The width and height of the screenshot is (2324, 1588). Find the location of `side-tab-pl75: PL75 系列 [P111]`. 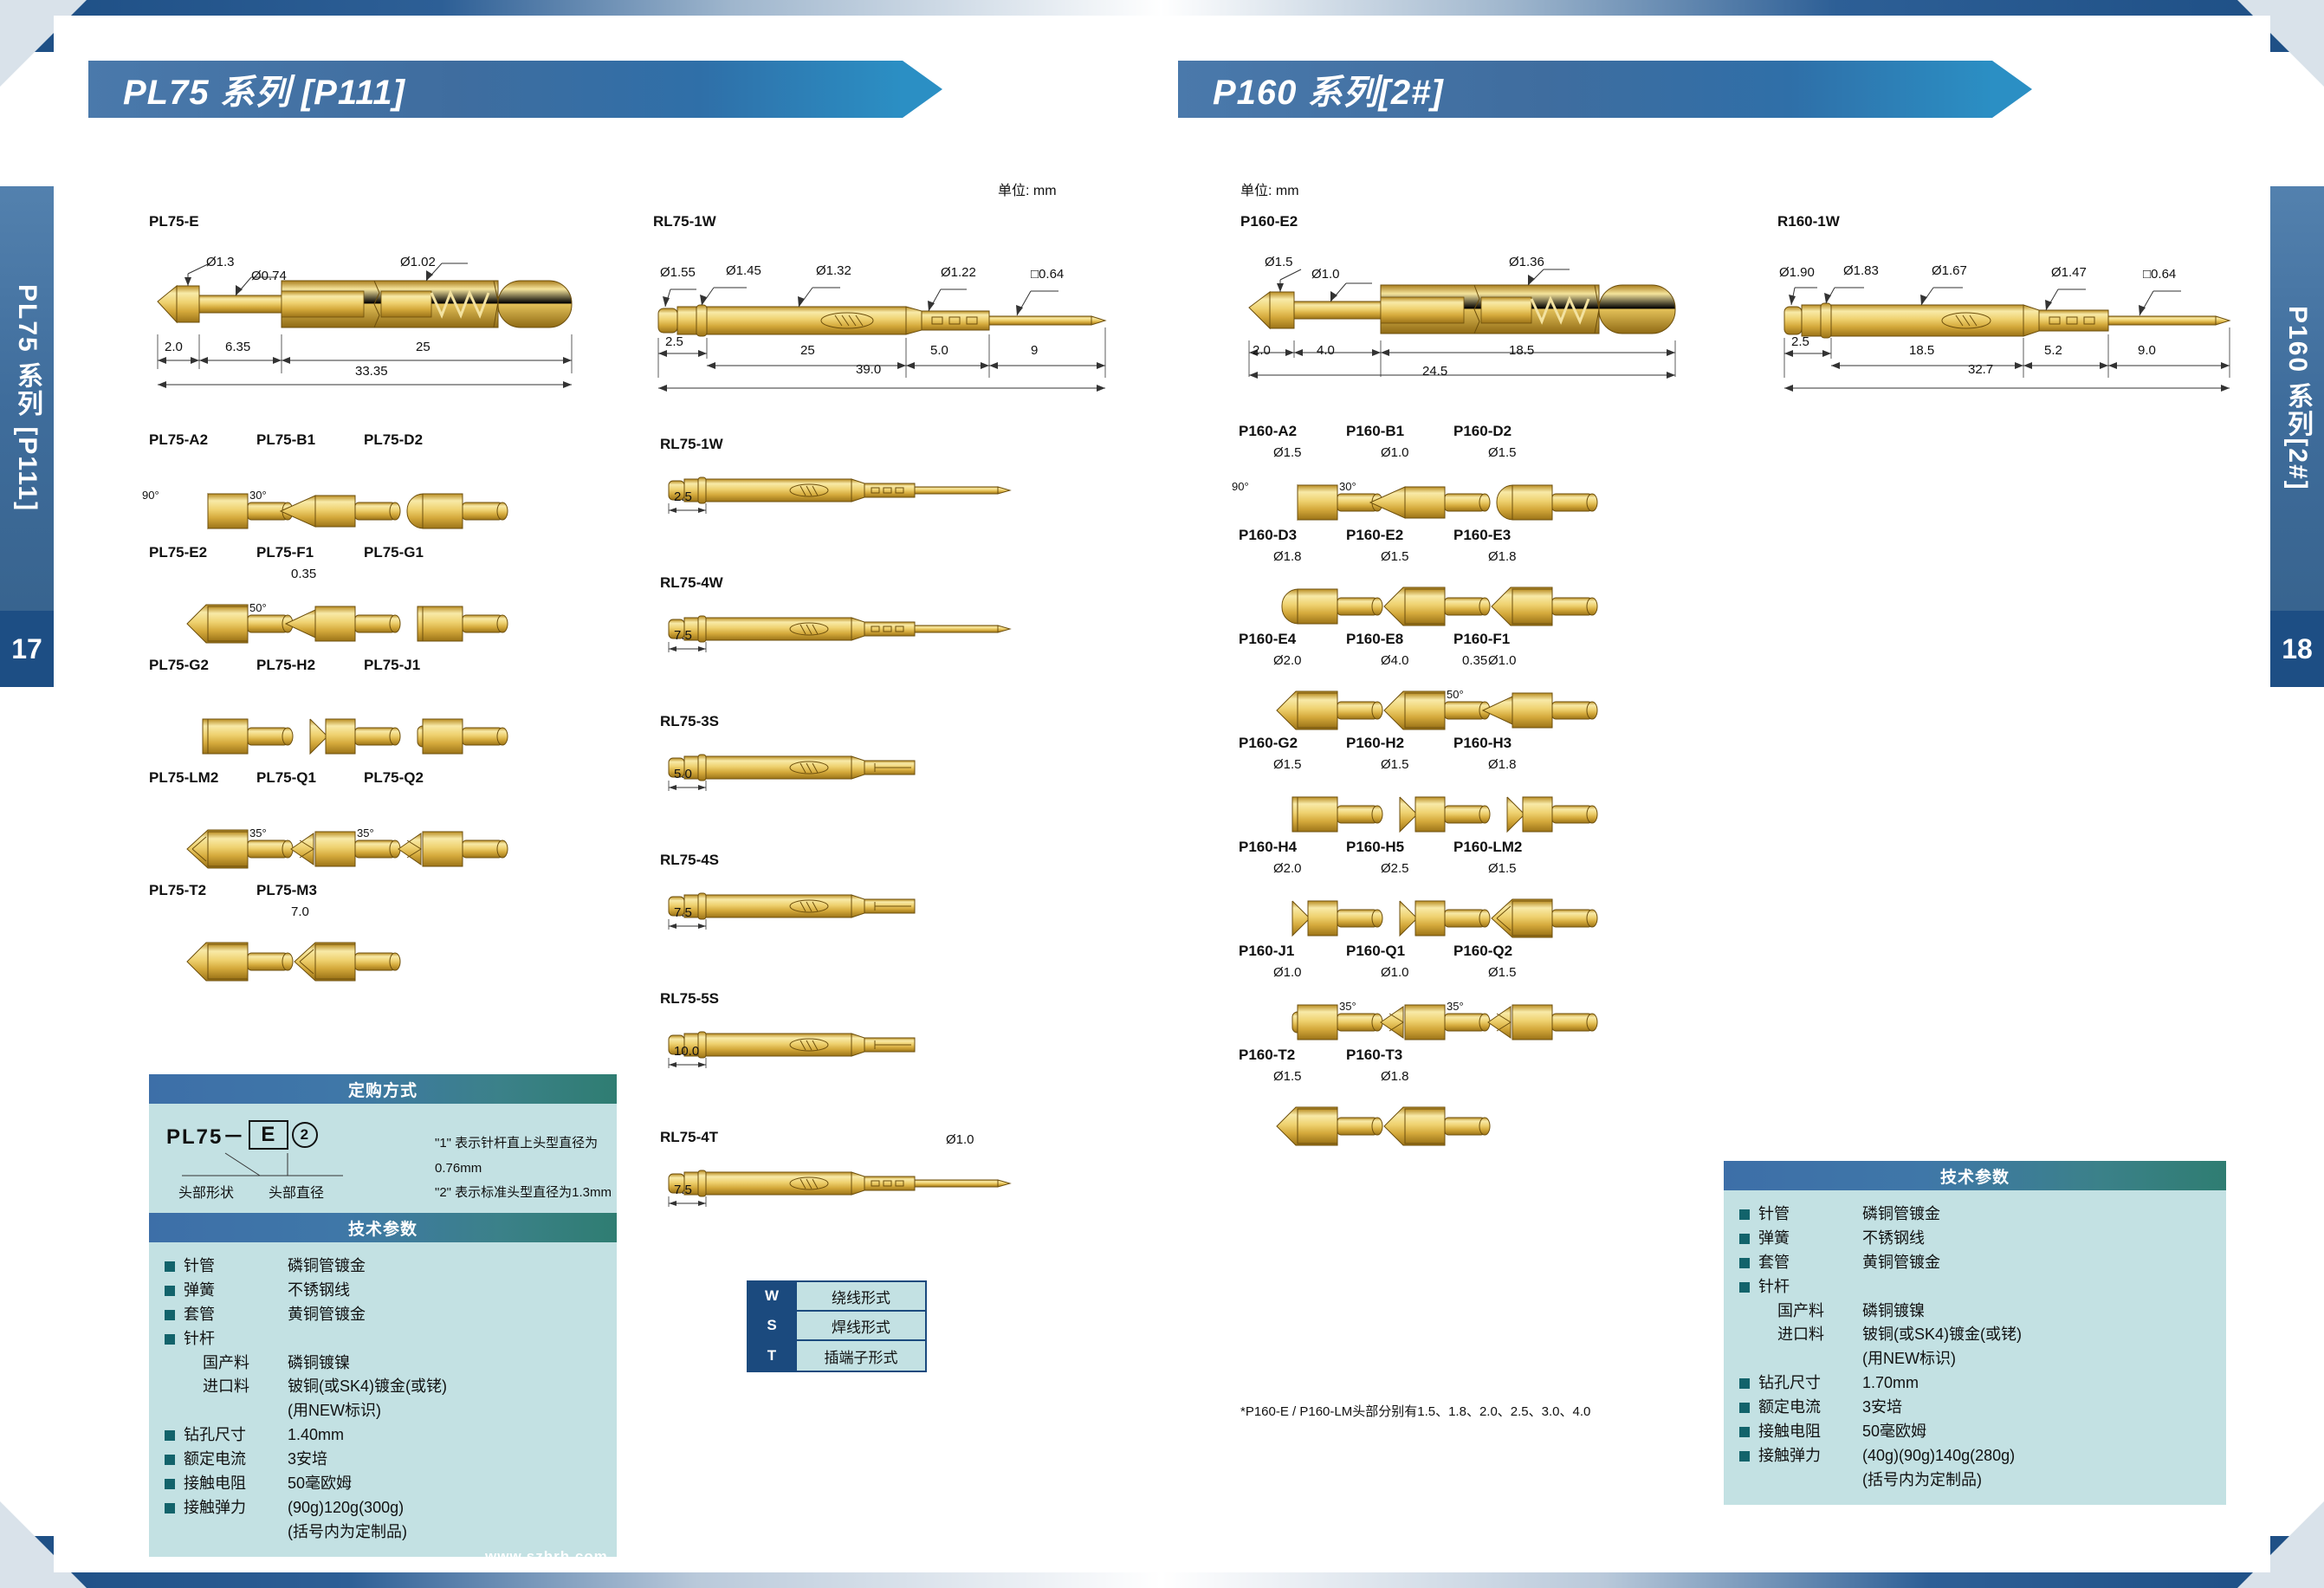

side-tab-pl75: PL75 系列 [P111] is located at coordinates (27, 398).